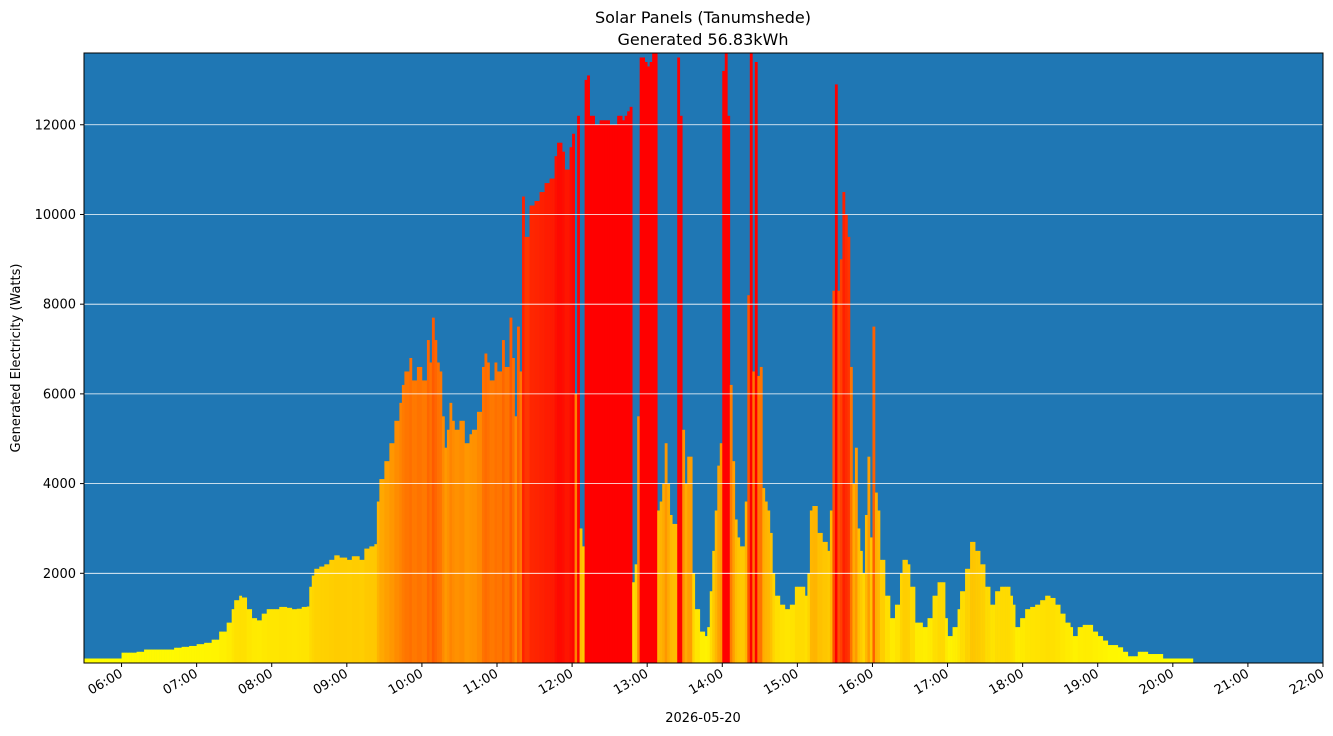 The height and width of the screenshot is (736, 1333). Describe the element at coordinates (857, 682) in the screenshot. I see `x-tick-label: 16:00` at that location.